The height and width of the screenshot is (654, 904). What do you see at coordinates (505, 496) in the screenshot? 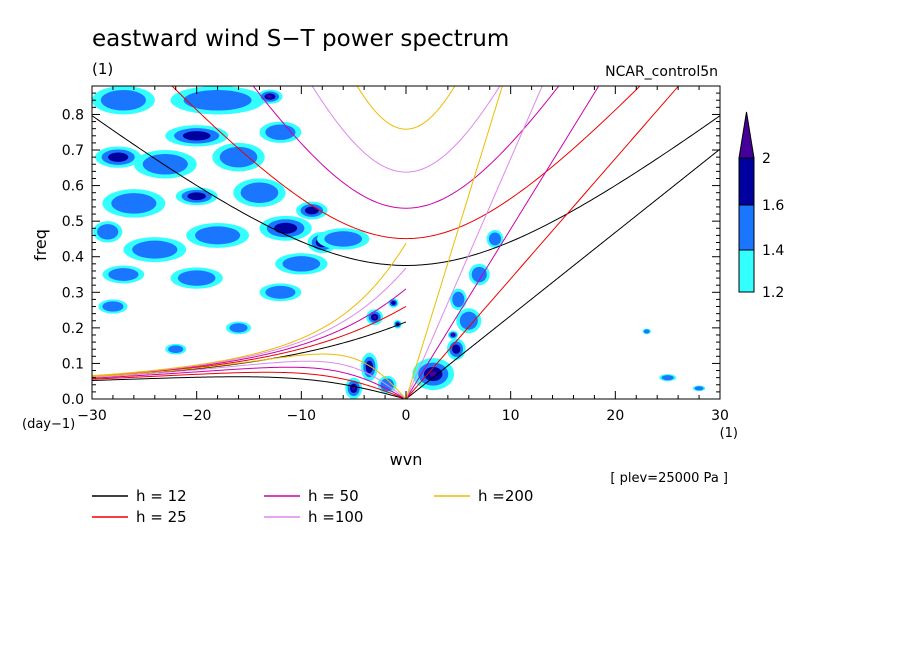
I see `legend-label: h =200` at bounding box center [505, 496].